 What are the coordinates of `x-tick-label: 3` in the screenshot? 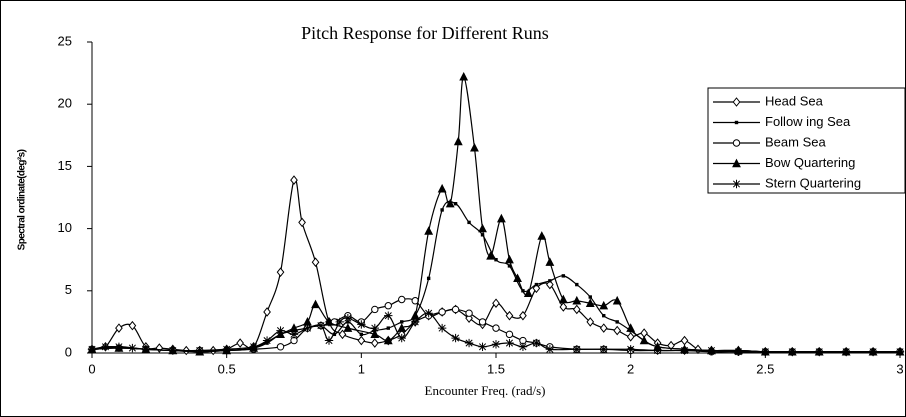 It's located at (899, 368).